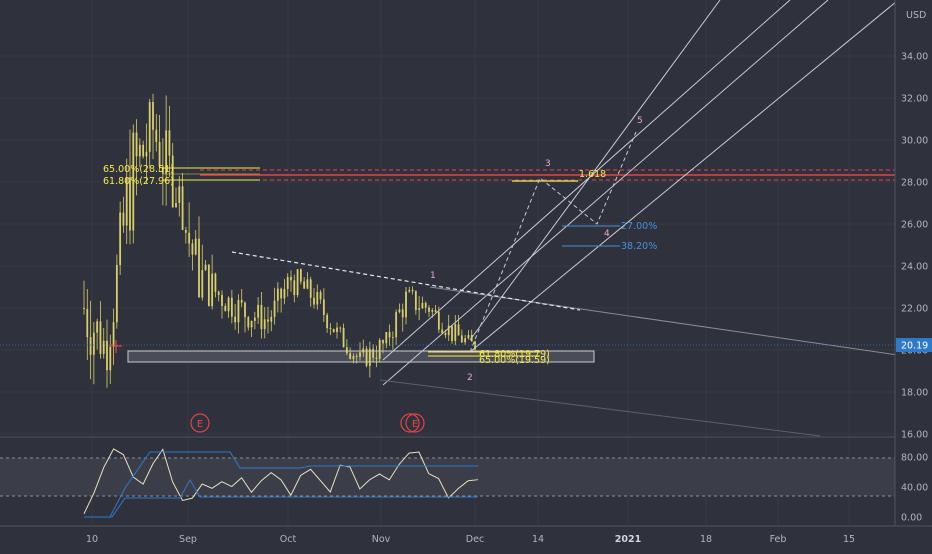  I want to click on support-zone, so click(361, 356).